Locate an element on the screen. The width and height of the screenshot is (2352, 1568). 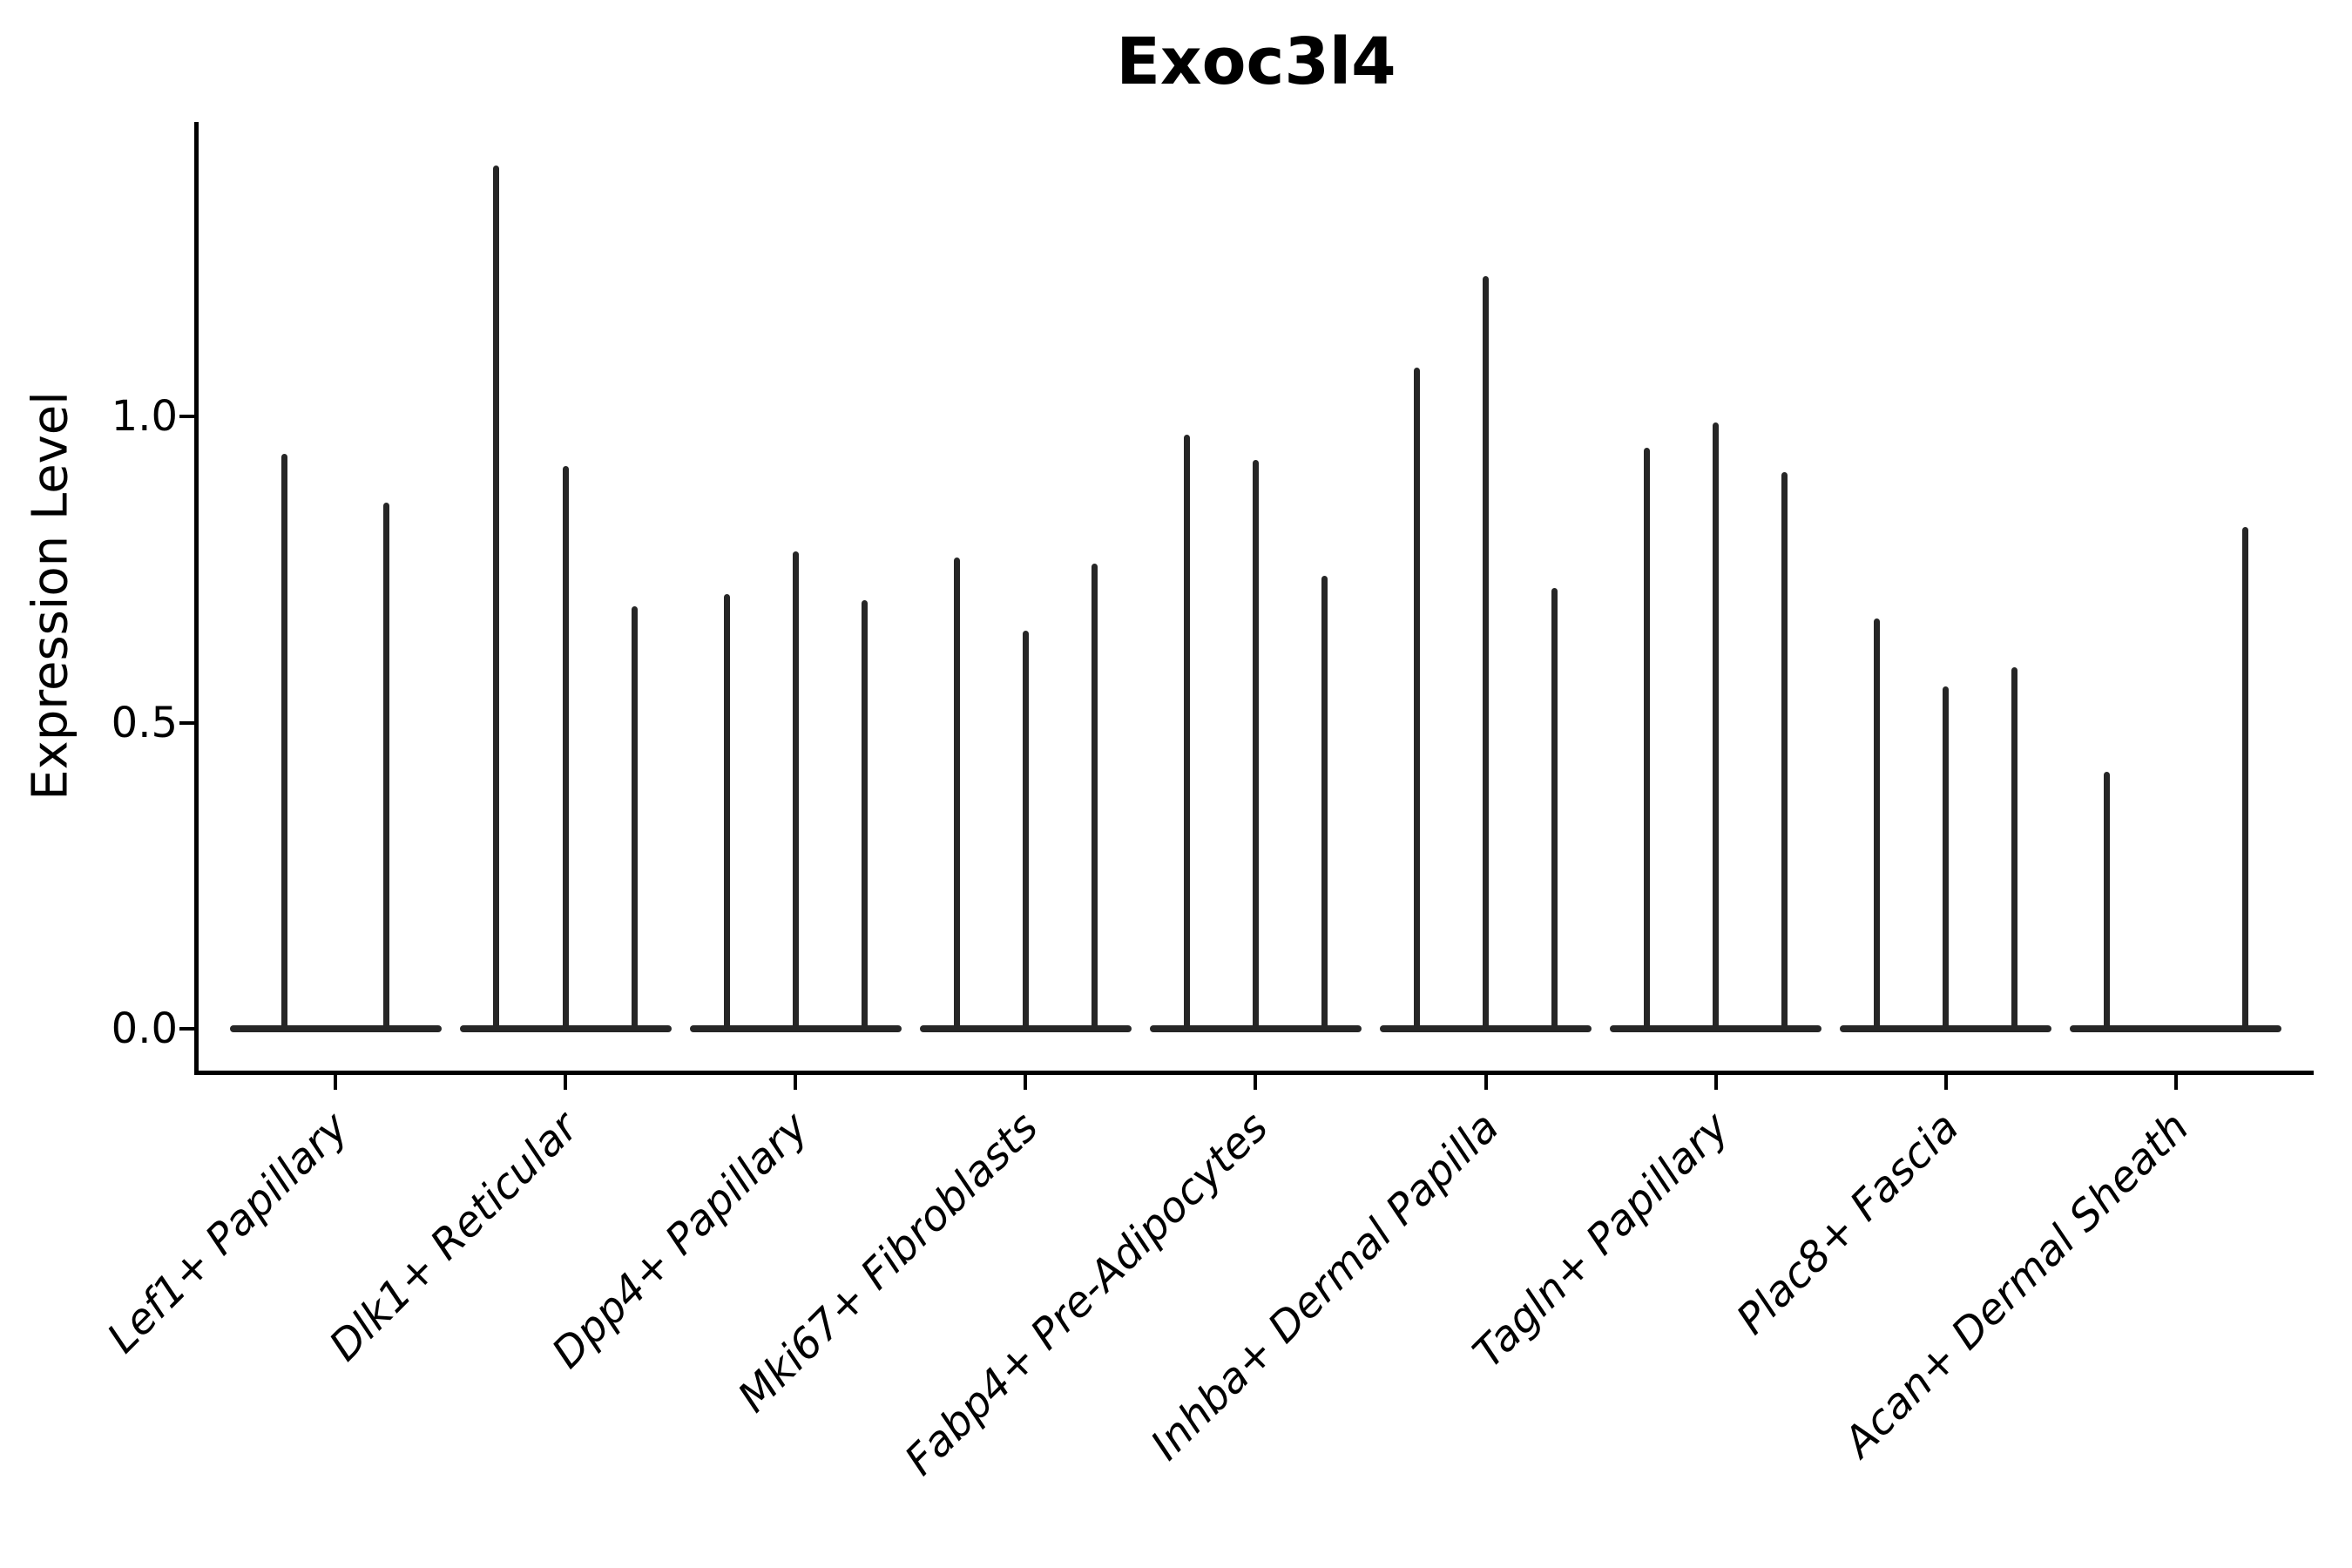
x-tick-label: Dlk1+ Reticular is located at coordinates (454, 1237).